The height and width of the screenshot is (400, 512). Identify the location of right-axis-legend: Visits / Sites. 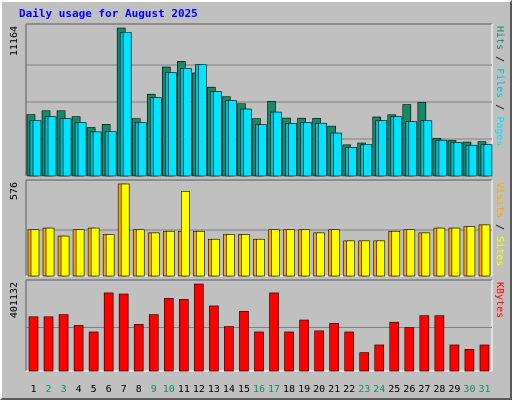
(499, 224).